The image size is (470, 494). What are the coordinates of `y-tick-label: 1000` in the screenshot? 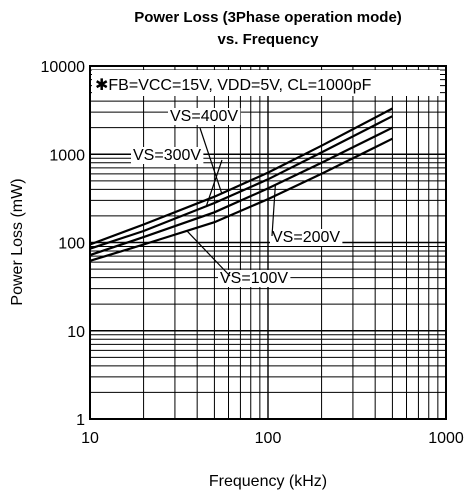 It's located at (67, 155).